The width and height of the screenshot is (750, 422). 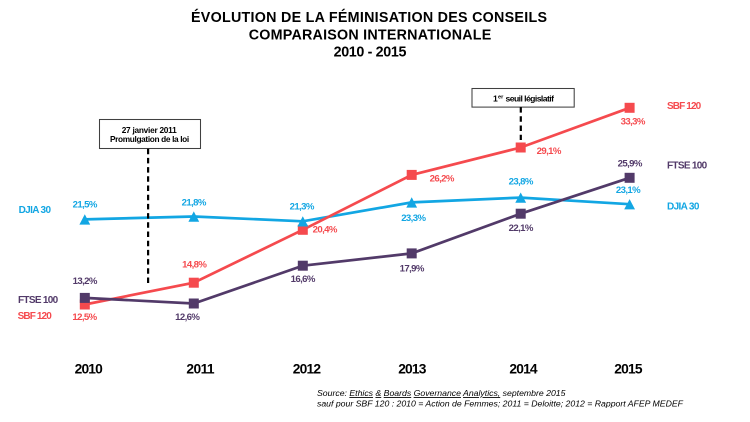 What do you see at coordinates (521, 182) in the screenshot?
I see `svg-text: 23,8%` at bounding box center [521, 182].